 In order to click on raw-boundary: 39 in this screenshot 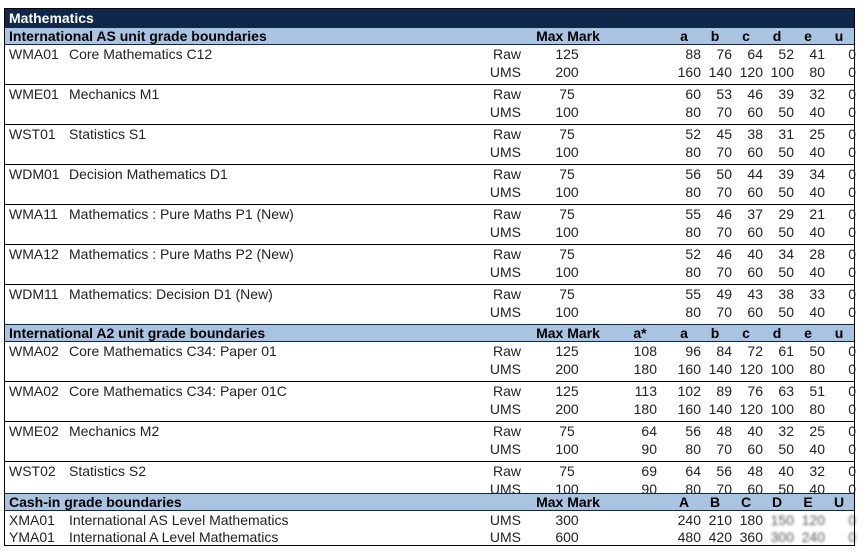, I will do `click(786, 94)`.